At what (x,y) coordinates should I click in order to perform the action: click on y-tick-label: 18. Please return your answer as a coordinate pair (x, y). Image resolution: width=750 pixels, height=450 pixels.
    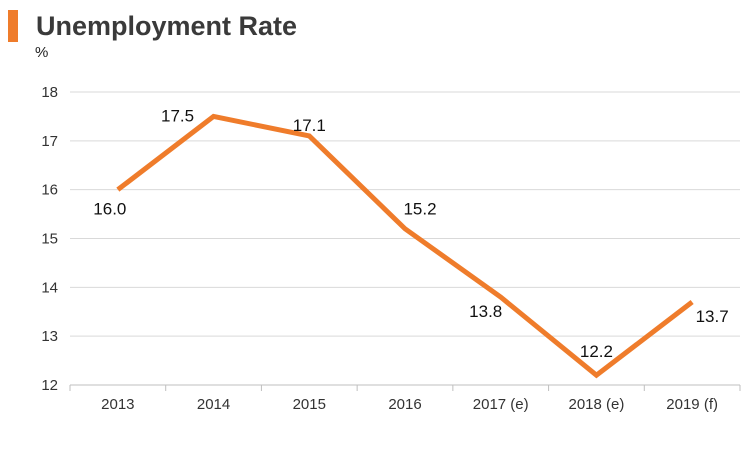
    Looking at the image, I should click on (49, 92).